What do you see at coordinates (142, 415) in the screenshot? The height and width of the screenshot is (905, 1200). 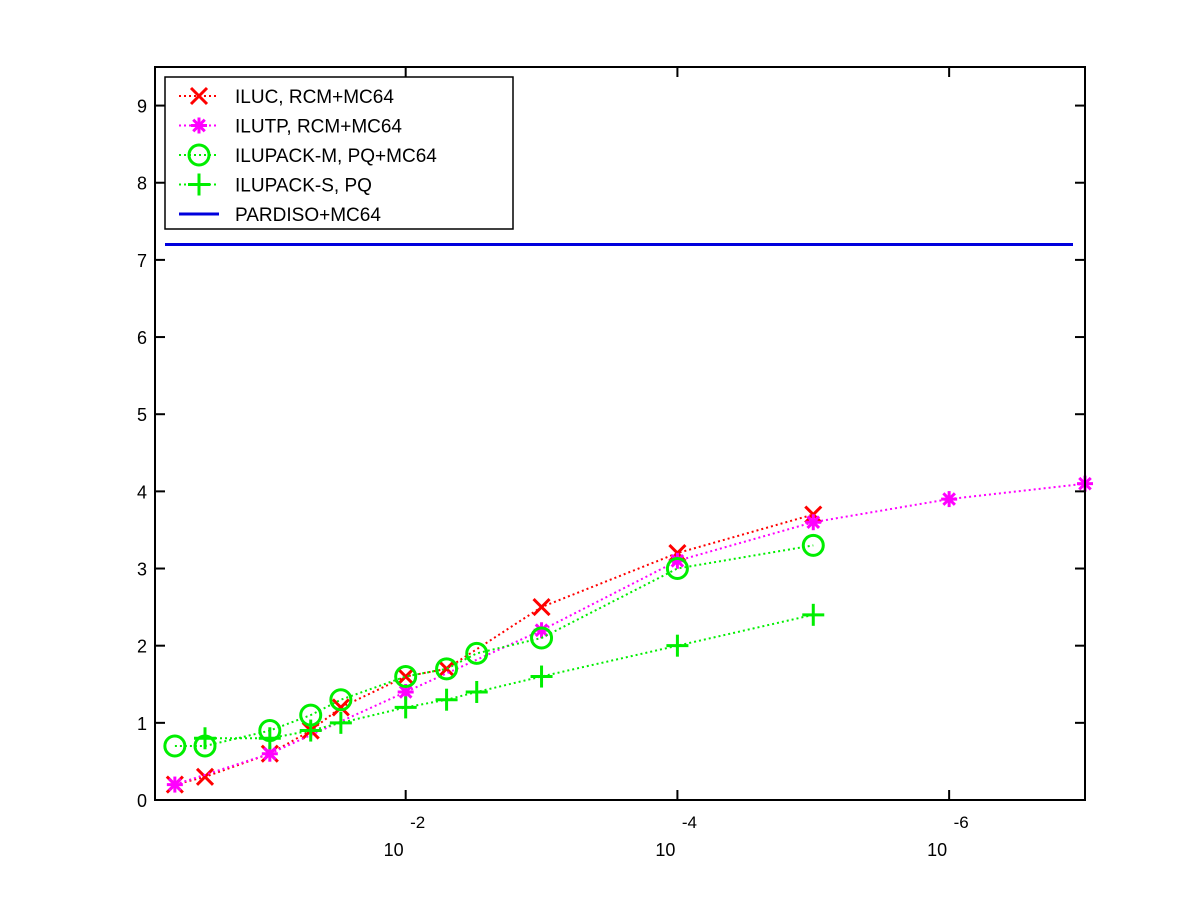 I see `y-tick-label: 5` at bounding box center [142, 415].